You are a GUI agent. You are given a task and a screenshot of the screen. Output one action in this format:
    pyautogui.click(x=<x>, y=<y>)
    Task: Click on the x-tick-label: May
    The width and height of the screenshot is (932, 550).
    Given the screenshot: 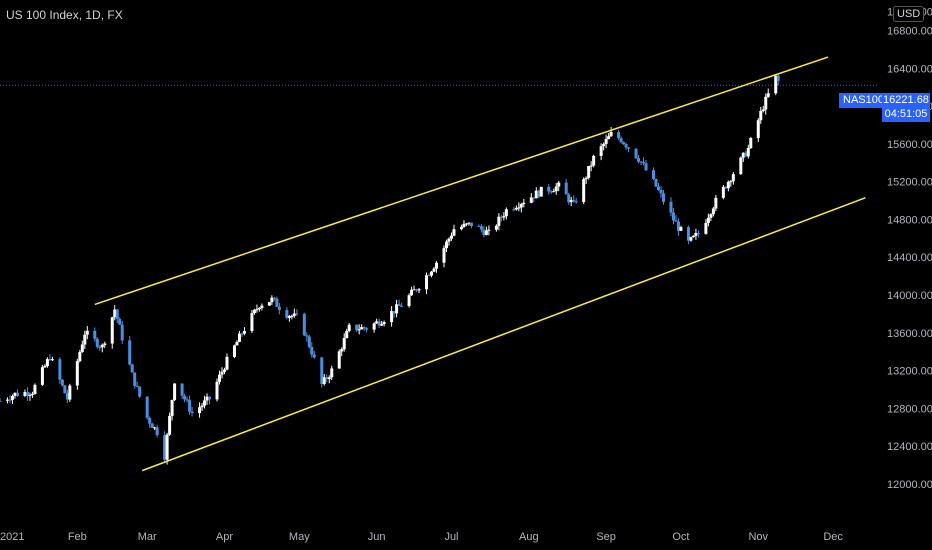 What is the action you would take?
    pyautogui.click(x=299, y=537)
    